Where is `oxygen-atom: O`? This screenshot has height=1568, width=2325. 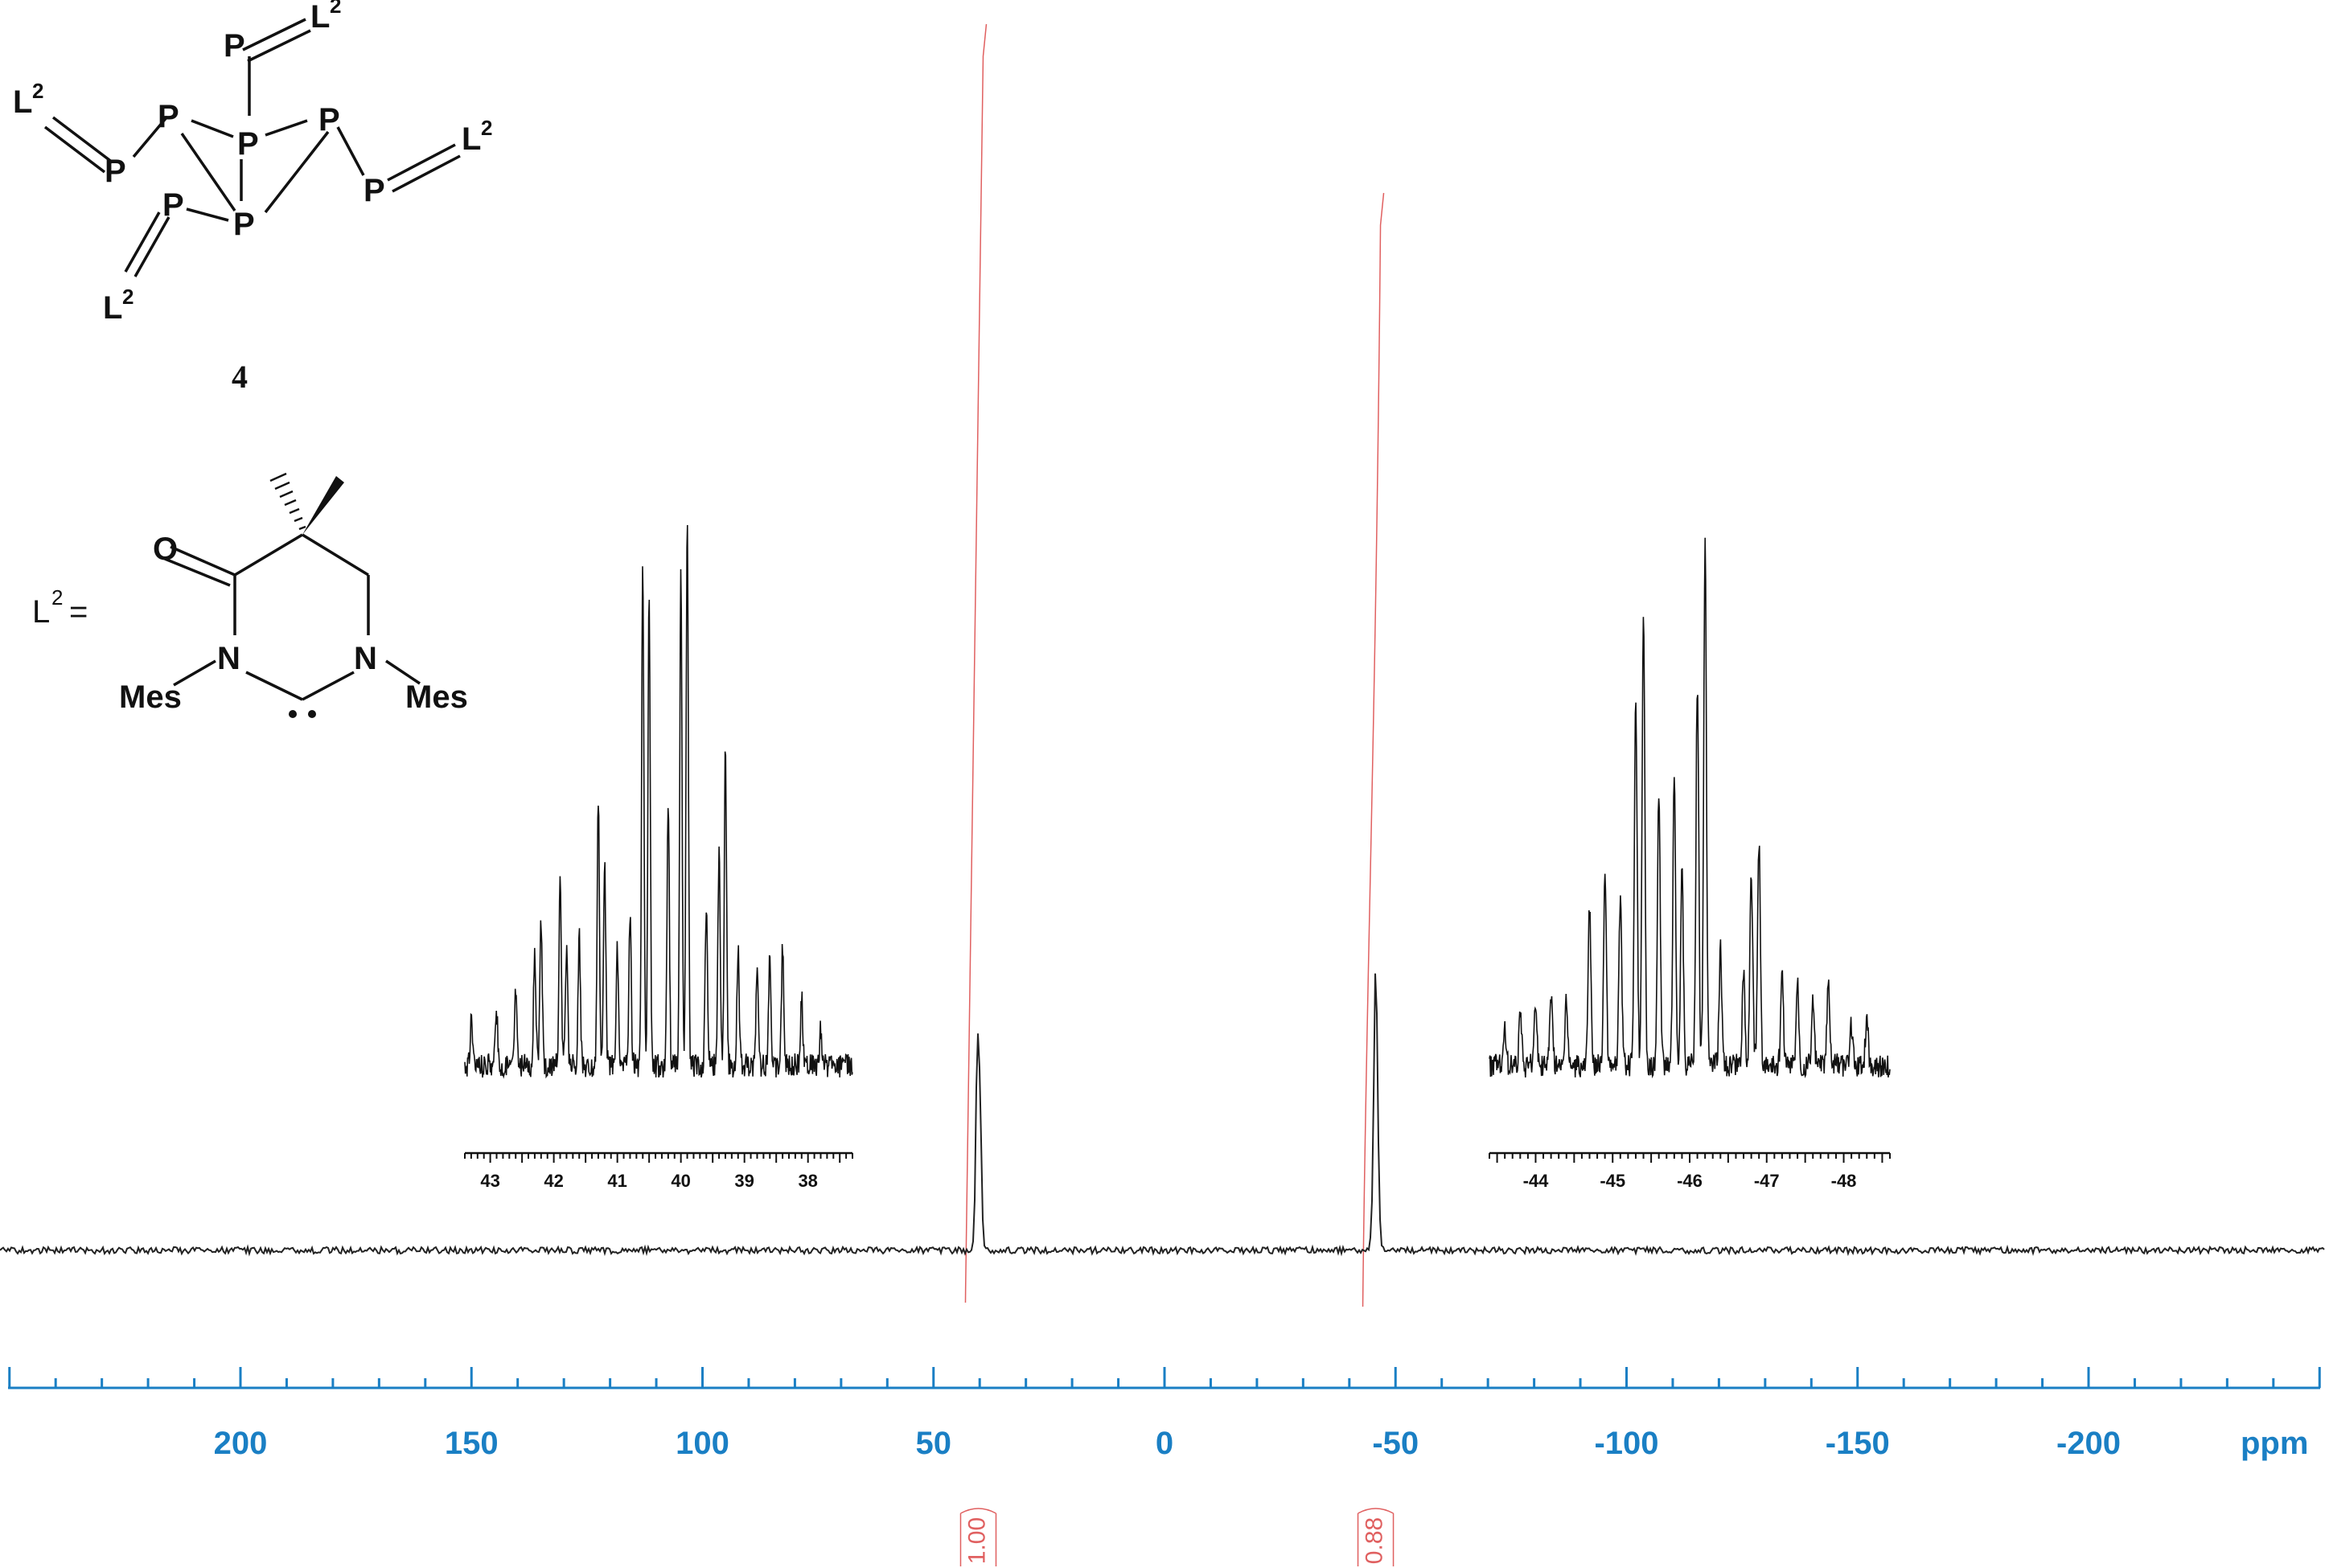 oxygen-atom: O is located at coordinates (165, 549).